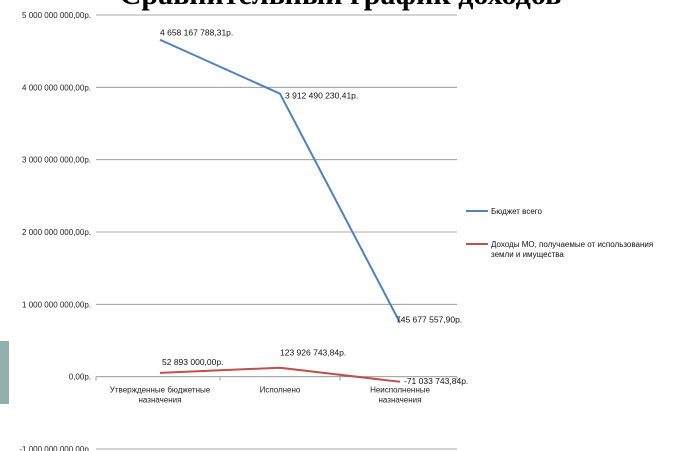  I want to click on x-tick-label: Исполнено, so click(280, 390).